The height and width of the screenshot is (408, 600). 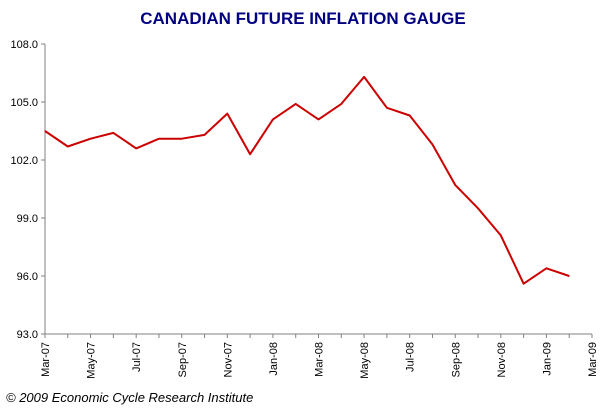 What do you see at coordinates (303, 18) in the screenshot?
I see `chart-title: CANADIAN FUTURE INFLATION GAUGE` at bounding box center [303, 18].